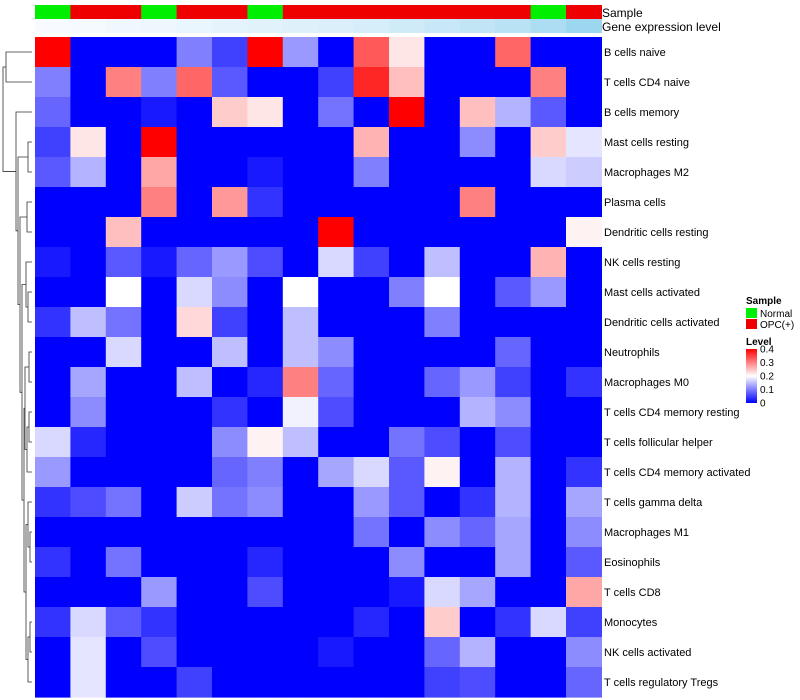 The height and width of the screenshot is (700, 800). What do you see at coordinates (661, 27) in the screenshot?
I see `gene-expression-annotation-label: Gene expression level` at bounding box center [661, 27].